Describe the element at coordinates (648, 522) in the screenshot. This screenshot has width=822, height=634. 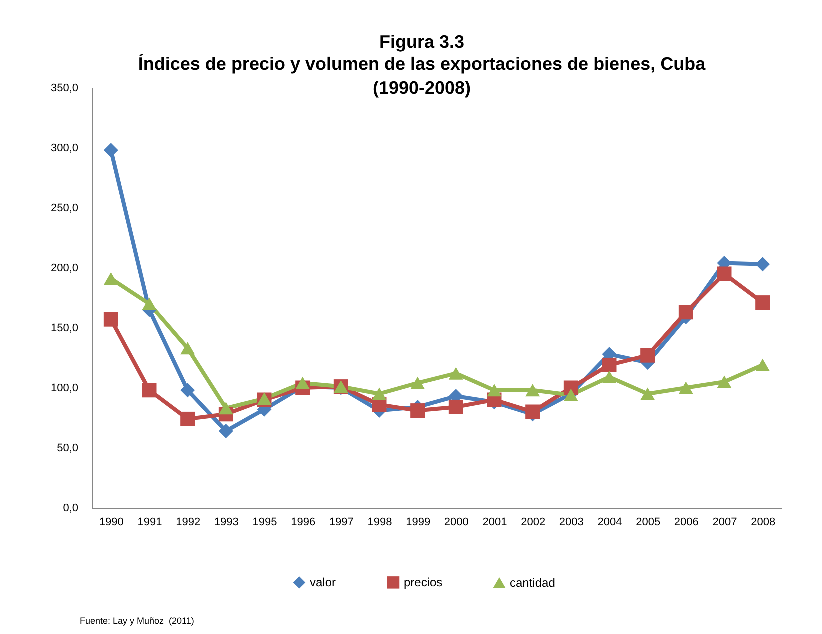
I see `x-tick-label: 2005` at that location.